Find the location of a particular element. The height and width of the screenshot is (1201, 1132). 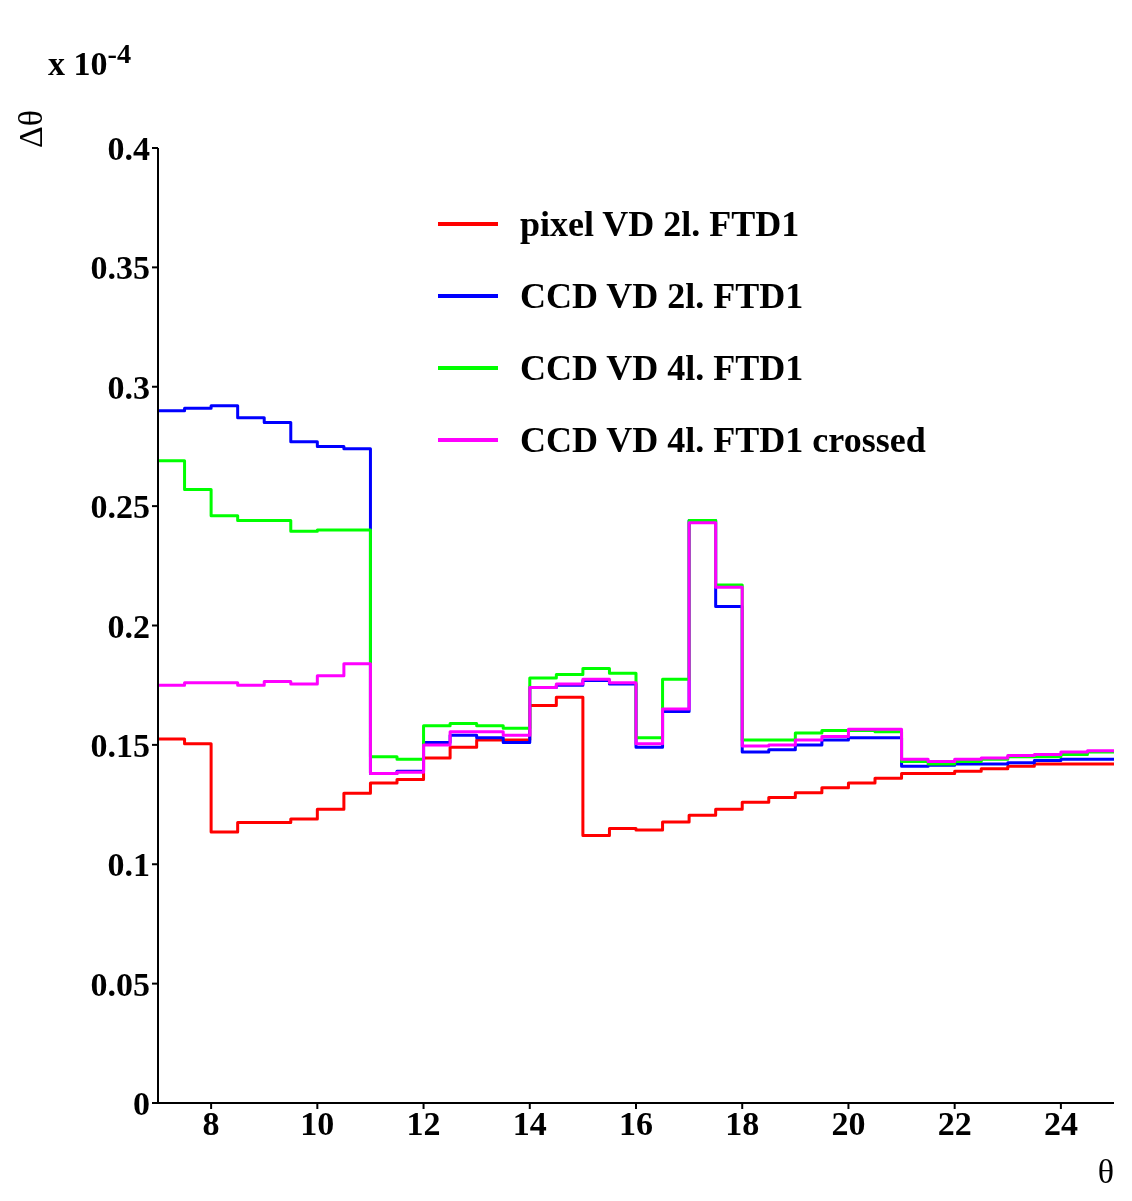

y-tick-label: 0.05 is located at coordinates (120, 984).